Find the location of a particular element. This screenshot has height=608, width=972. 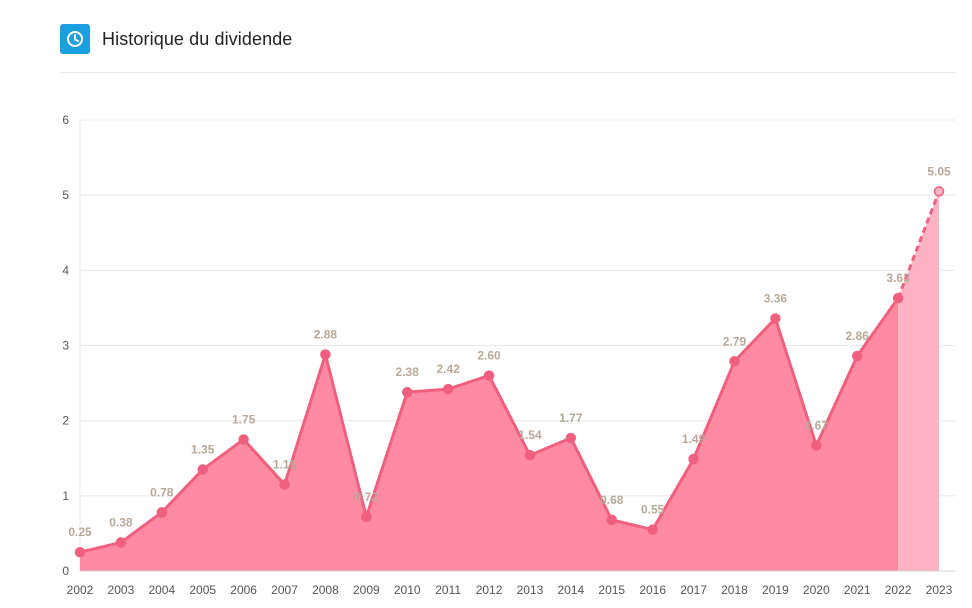

data-label-2004: 0.78 is located at coordinates (162, 492).